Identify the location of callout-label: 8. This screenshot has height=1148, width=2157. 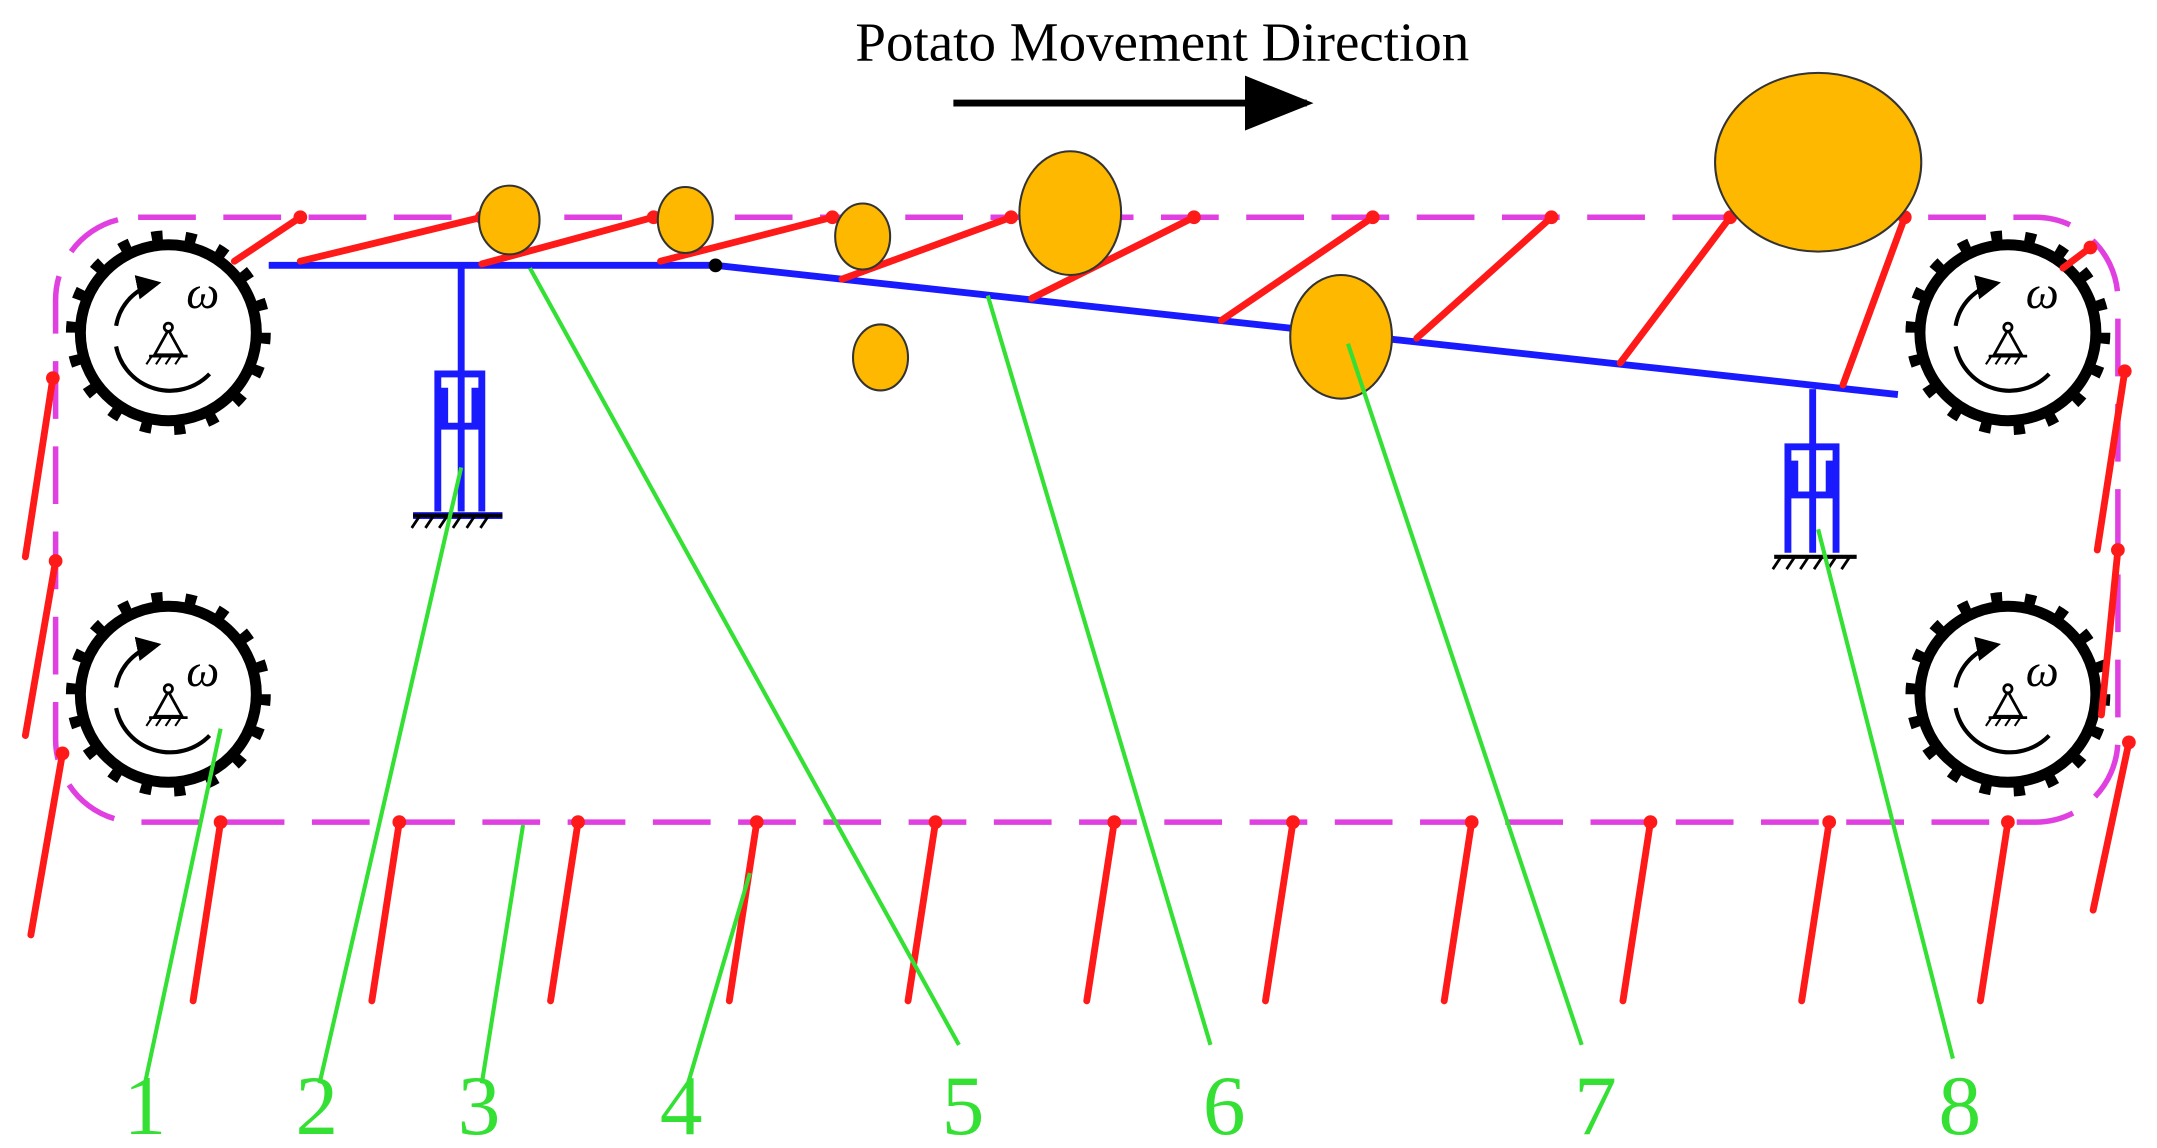
(1959, 1103).